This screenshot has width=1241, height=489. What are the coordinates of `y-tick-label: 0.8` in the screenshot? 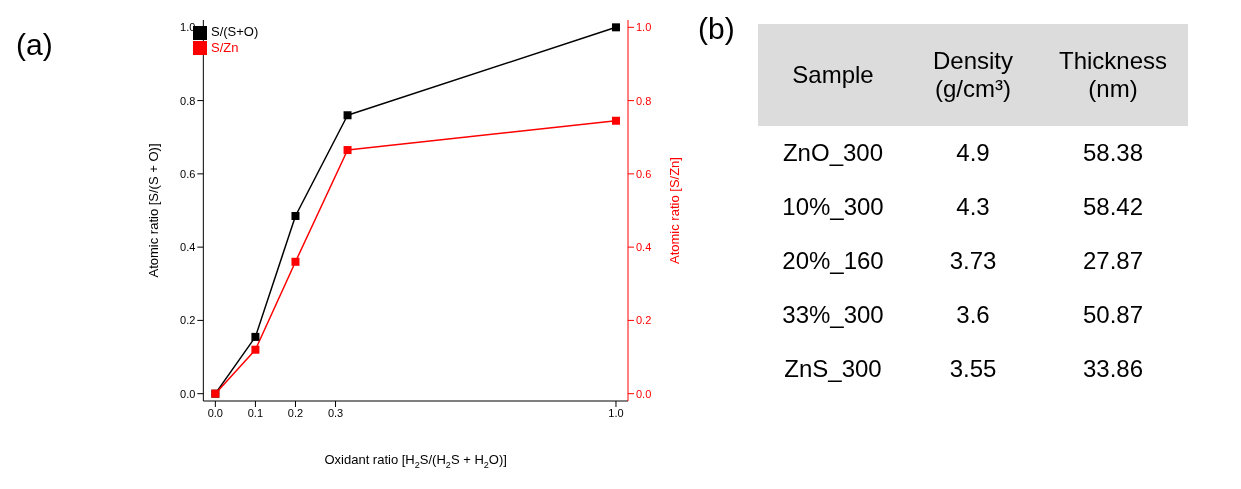 It's located at (188, 100).